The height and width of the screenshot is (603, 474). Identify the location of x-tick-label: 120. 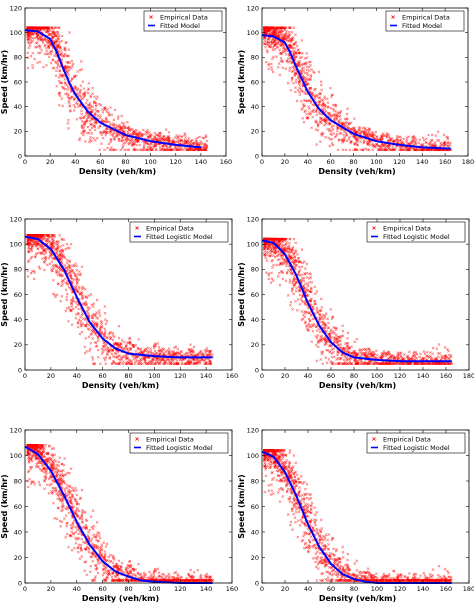
(176, 162).